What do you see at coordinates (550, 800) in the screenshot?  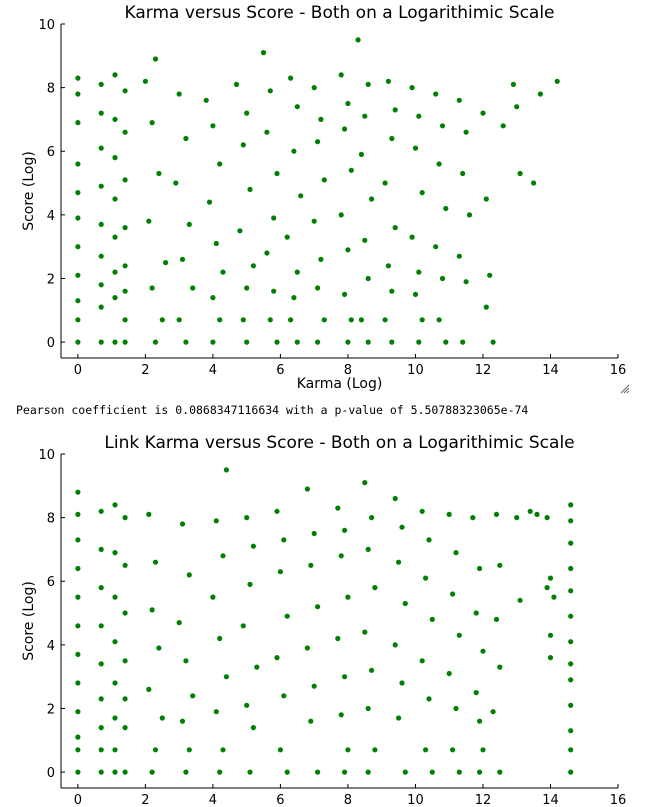 I see `x-tick-label: 14` at bounding box center [550, 800].